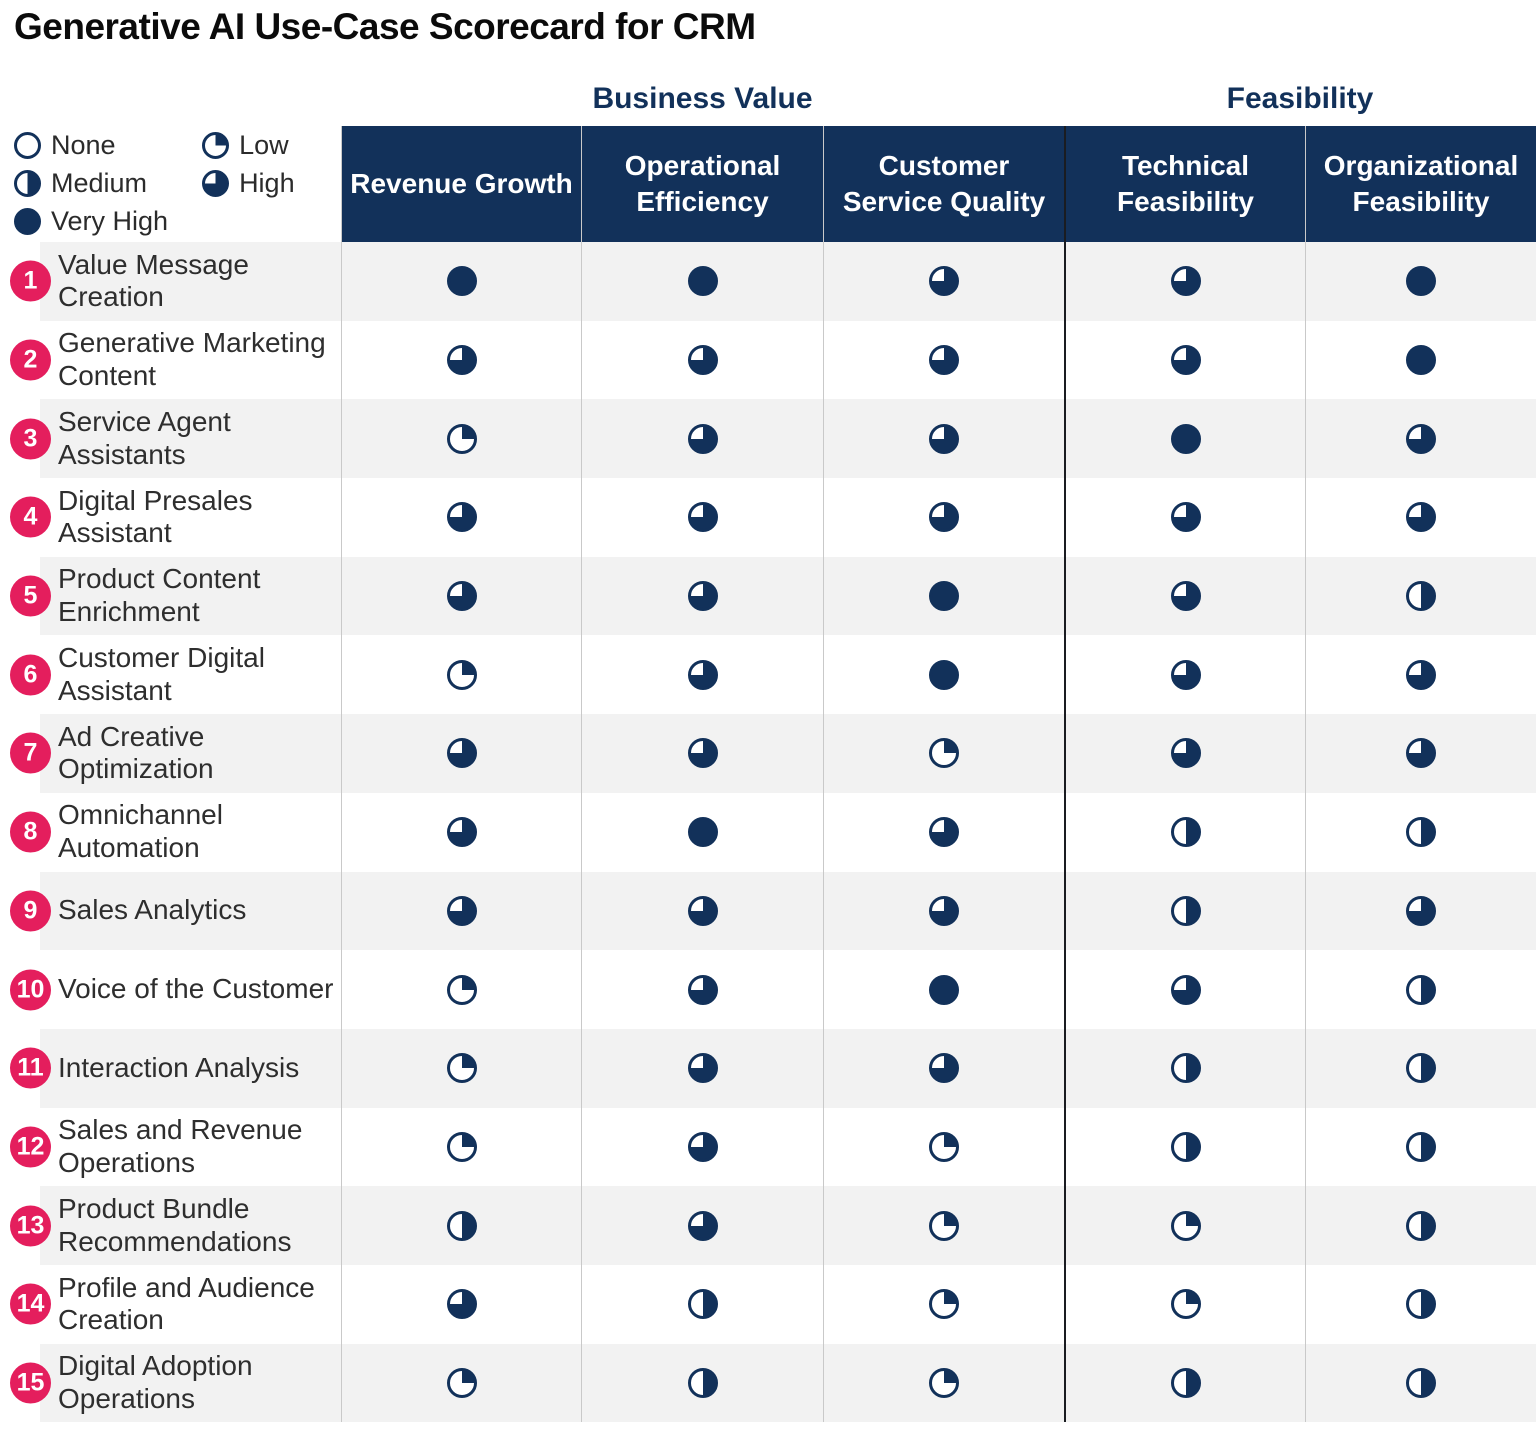 Image resolution: width=1536 pixels, height=1429 pixels. I want to click on legend-item: Very High, so click(91, 221).